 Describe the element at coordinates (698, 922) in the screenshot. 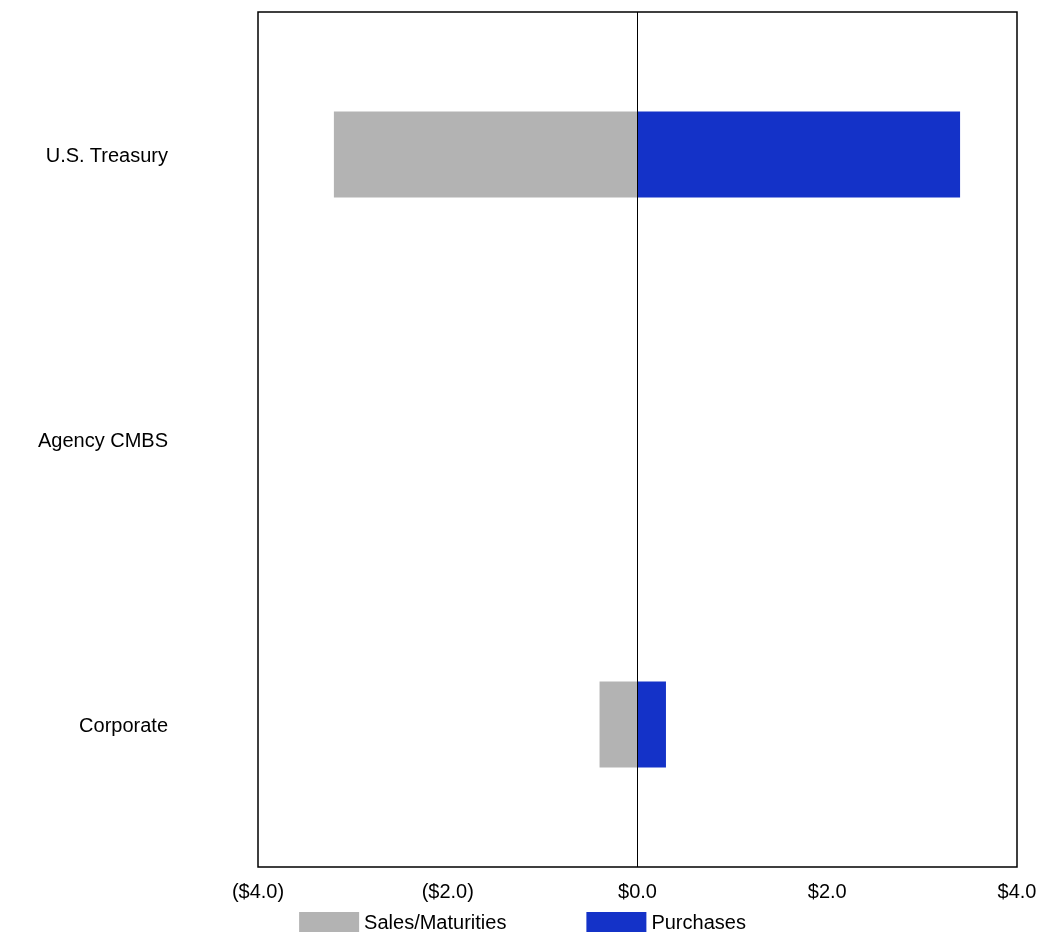

I see `legend-label: Purchases` at that location.